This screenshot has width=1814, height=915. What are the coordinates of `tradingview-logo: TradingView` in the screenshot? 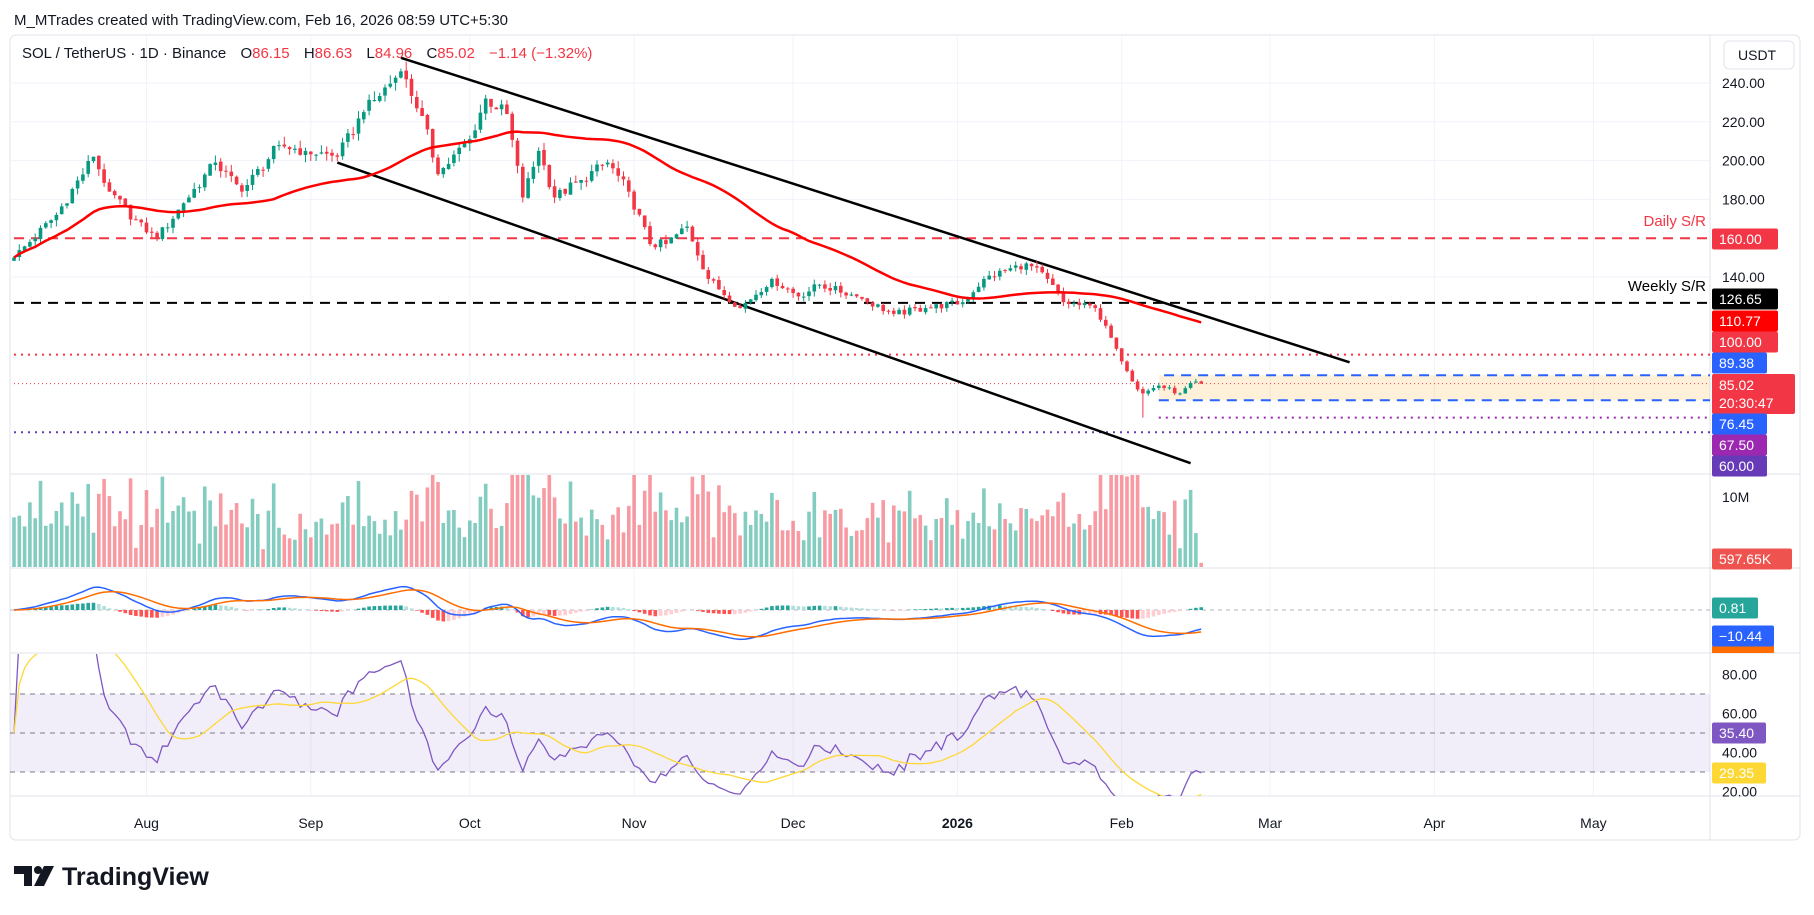 It's located at (111, 877).